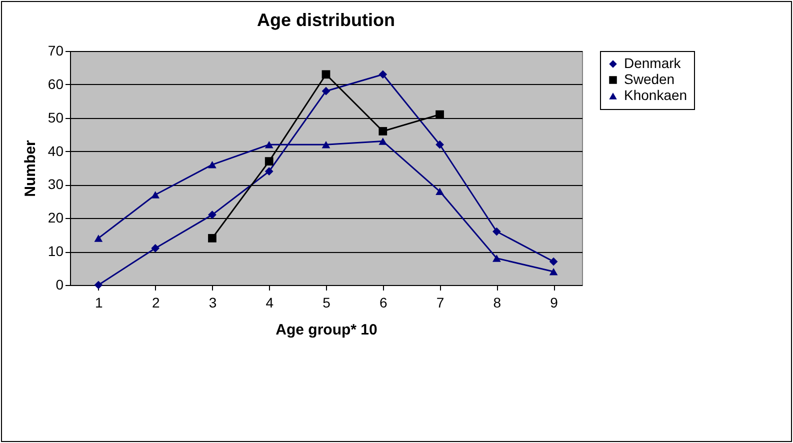  I want to click on y-tick-label: 20, so click(56, 218).